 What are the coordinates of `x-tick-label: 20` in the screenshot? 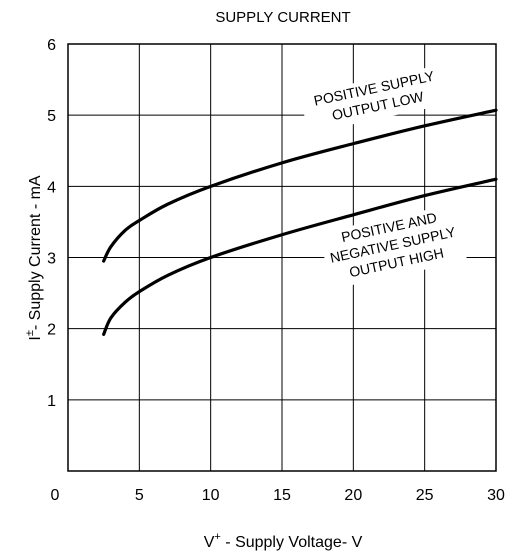 It's located at (353, 495).